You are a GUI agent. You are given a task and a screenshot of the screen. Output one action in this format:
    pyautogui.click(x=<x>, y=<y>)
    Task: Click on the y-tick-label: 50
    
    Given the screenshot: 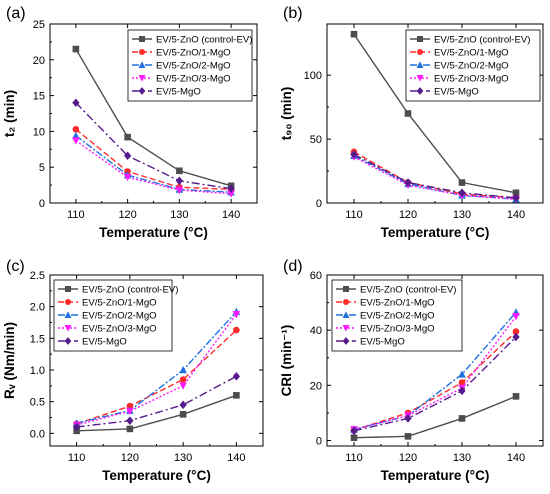 What is the action you would take?
    pyautogui.click(x=316, y=140)
    